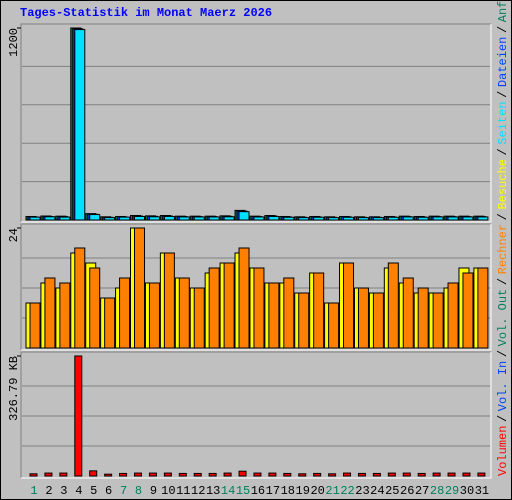  Describe the element at coordinates (33, 491) in the screenshot. I see `x-tick-label: 1` at that location.